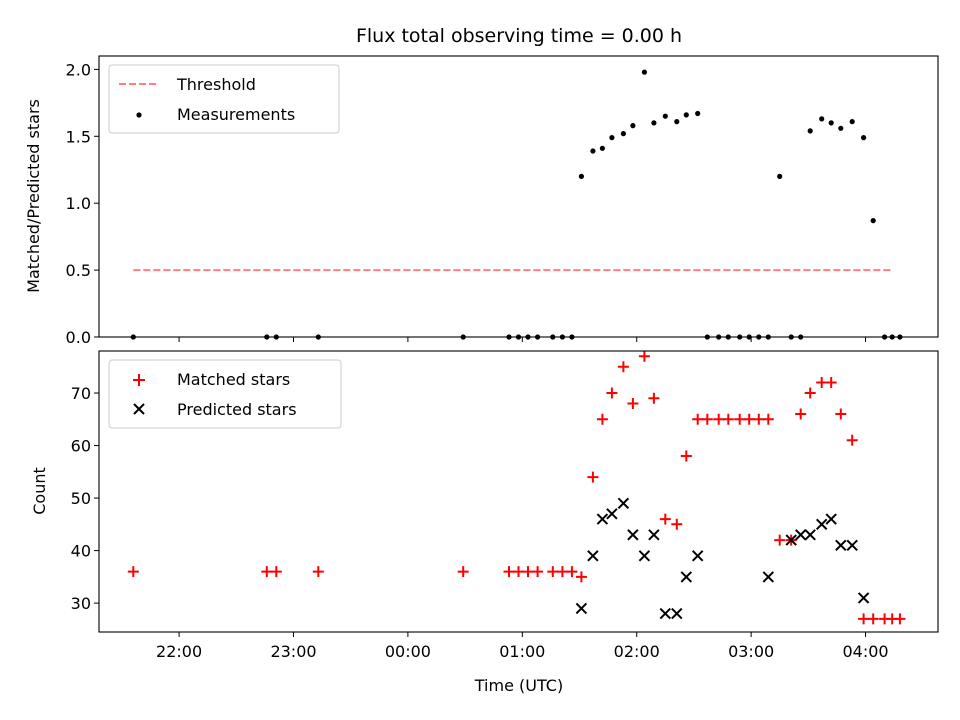 Image resolution: width=960 pixels, height=720 pixels. Describe the element at coordinates (81, 446) in the screenshot. I see `bottom-y-tick-label: 60` at that location.